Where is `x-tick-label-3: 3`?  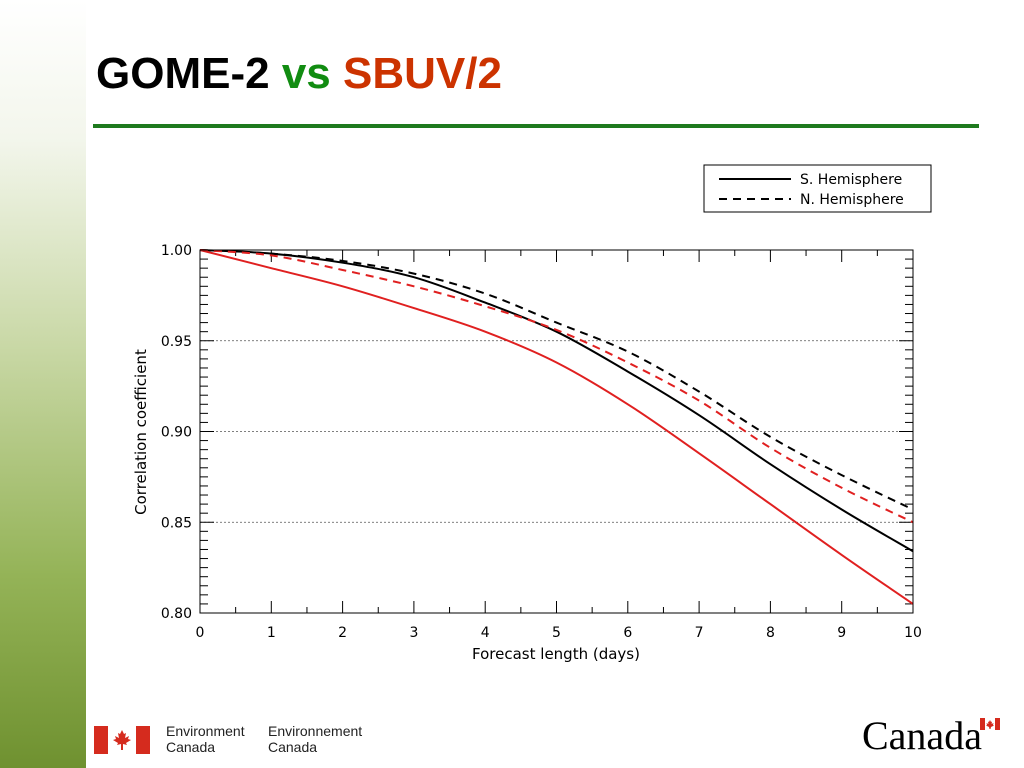 x-tick-label-3: 3 is located at coordinates (413, 633).